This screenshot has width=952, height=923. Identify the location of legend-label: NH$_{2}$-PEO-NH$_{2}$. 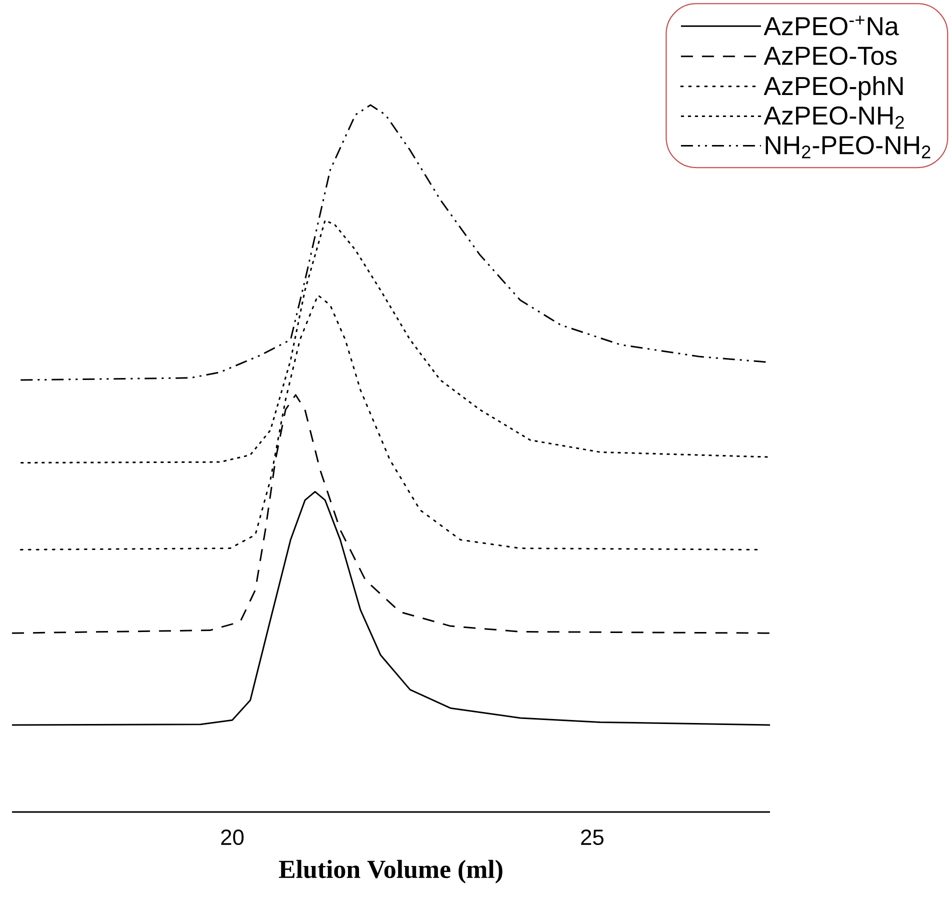
(848, 147).